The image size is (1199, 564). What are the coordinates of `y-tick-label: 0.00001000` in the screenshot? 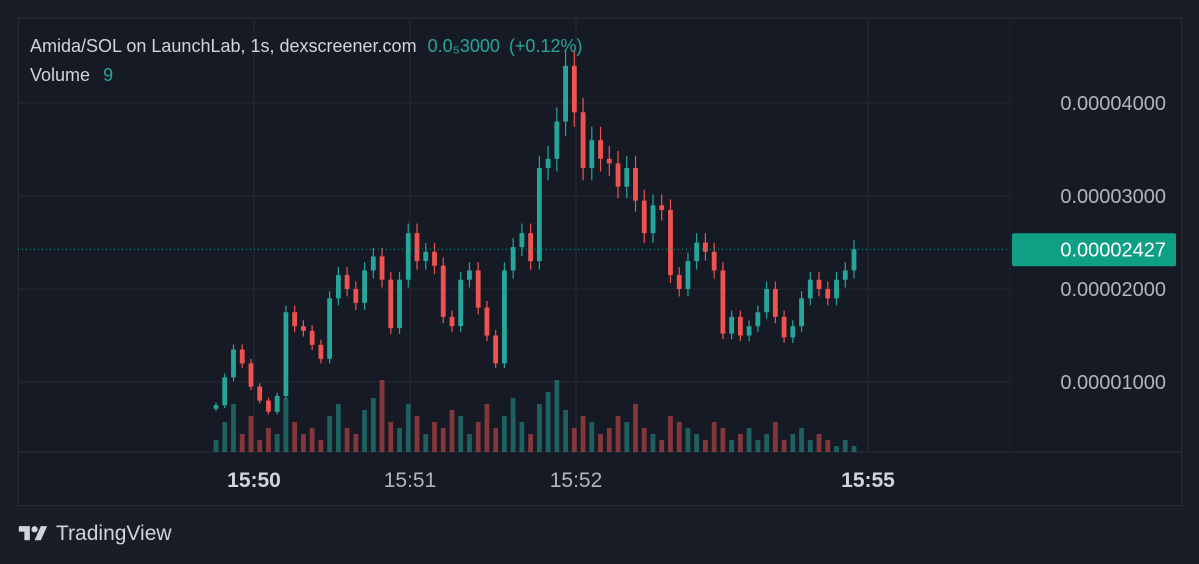 It's located at (1113, 383).